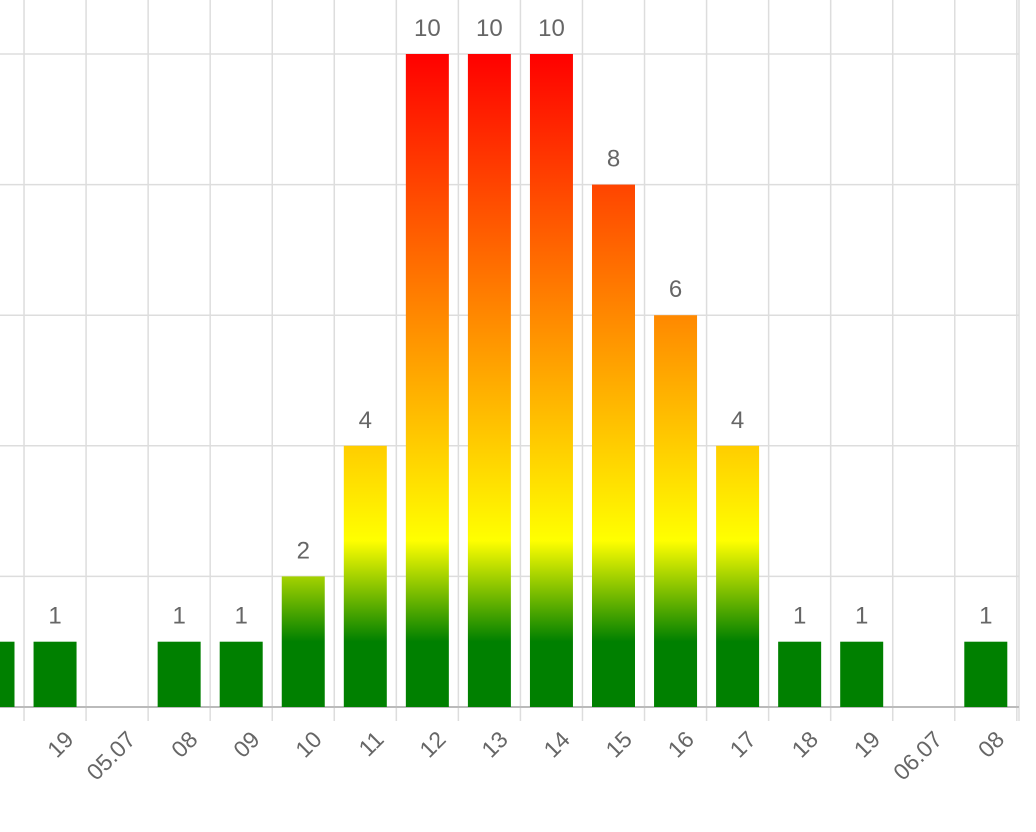 This screenshot has width=1036, height=832. I want to click on x-tick-label: 16, so click(680, 744).